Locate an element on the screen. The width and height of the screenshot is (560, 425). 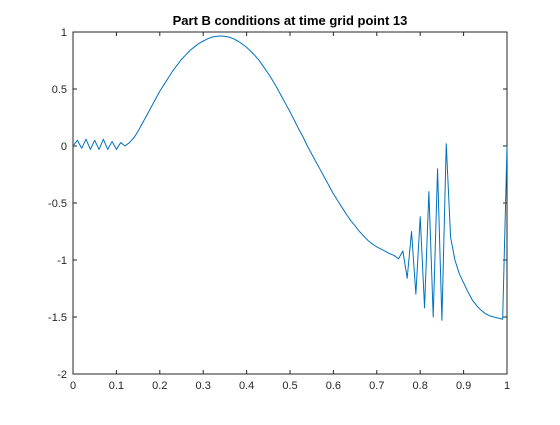
x-tick-label: 0.9 is located at coordinates (463, 386).